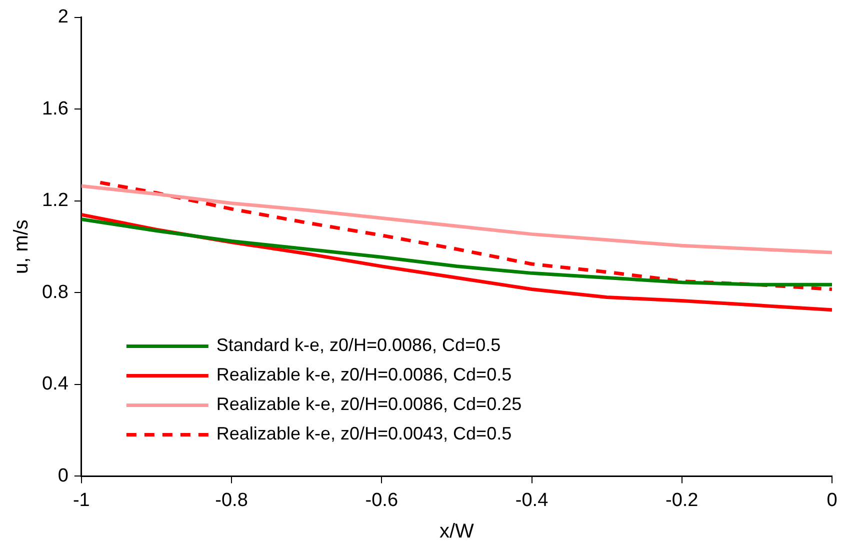  What do you see at coordinates (456, 531) in the screenshot?
I see `x-axis-title: x/W` at bounding box center [456, 531].